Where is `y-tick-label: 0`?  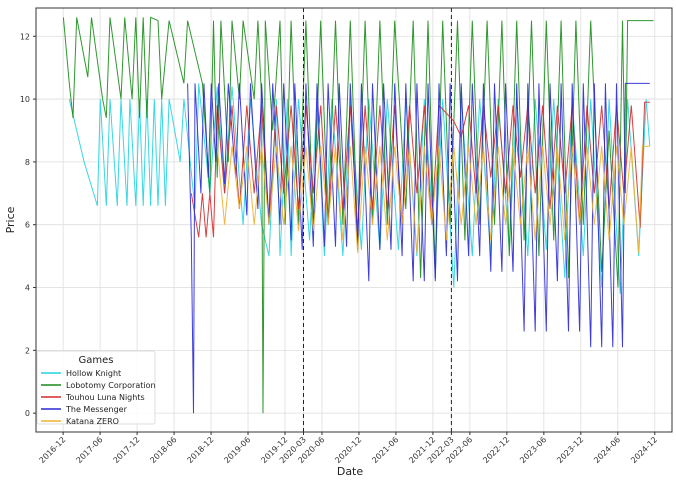
y-tick-label: 0 is located at coordinates (27, 413).